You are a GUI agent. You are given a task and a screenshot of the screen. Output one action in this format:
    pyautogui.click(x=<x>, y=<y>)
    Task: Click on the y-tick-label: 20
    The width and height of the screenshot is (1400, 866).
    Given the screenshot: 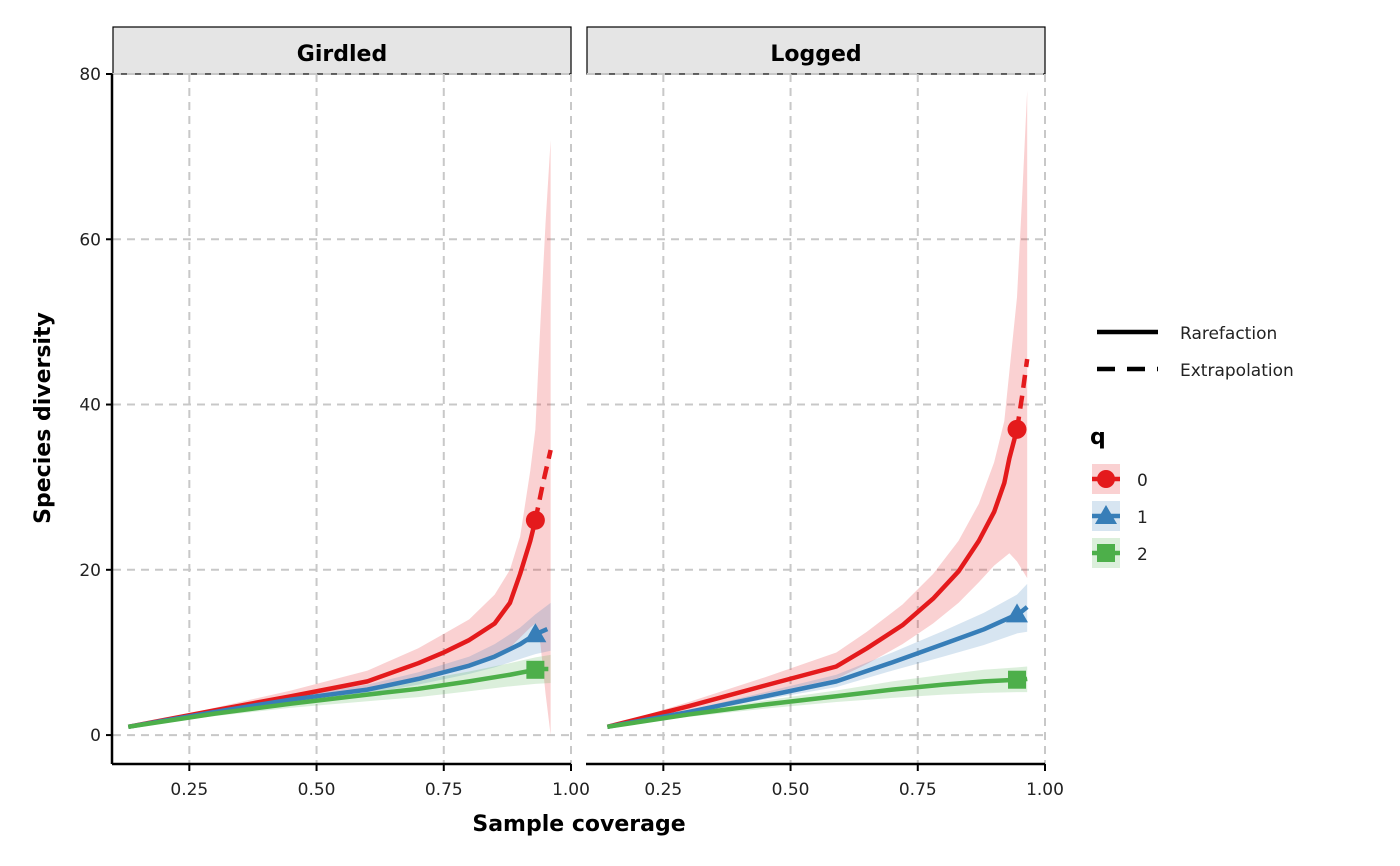 What is the action you would take?
    pyautogui.click(x=90, y=571)
    